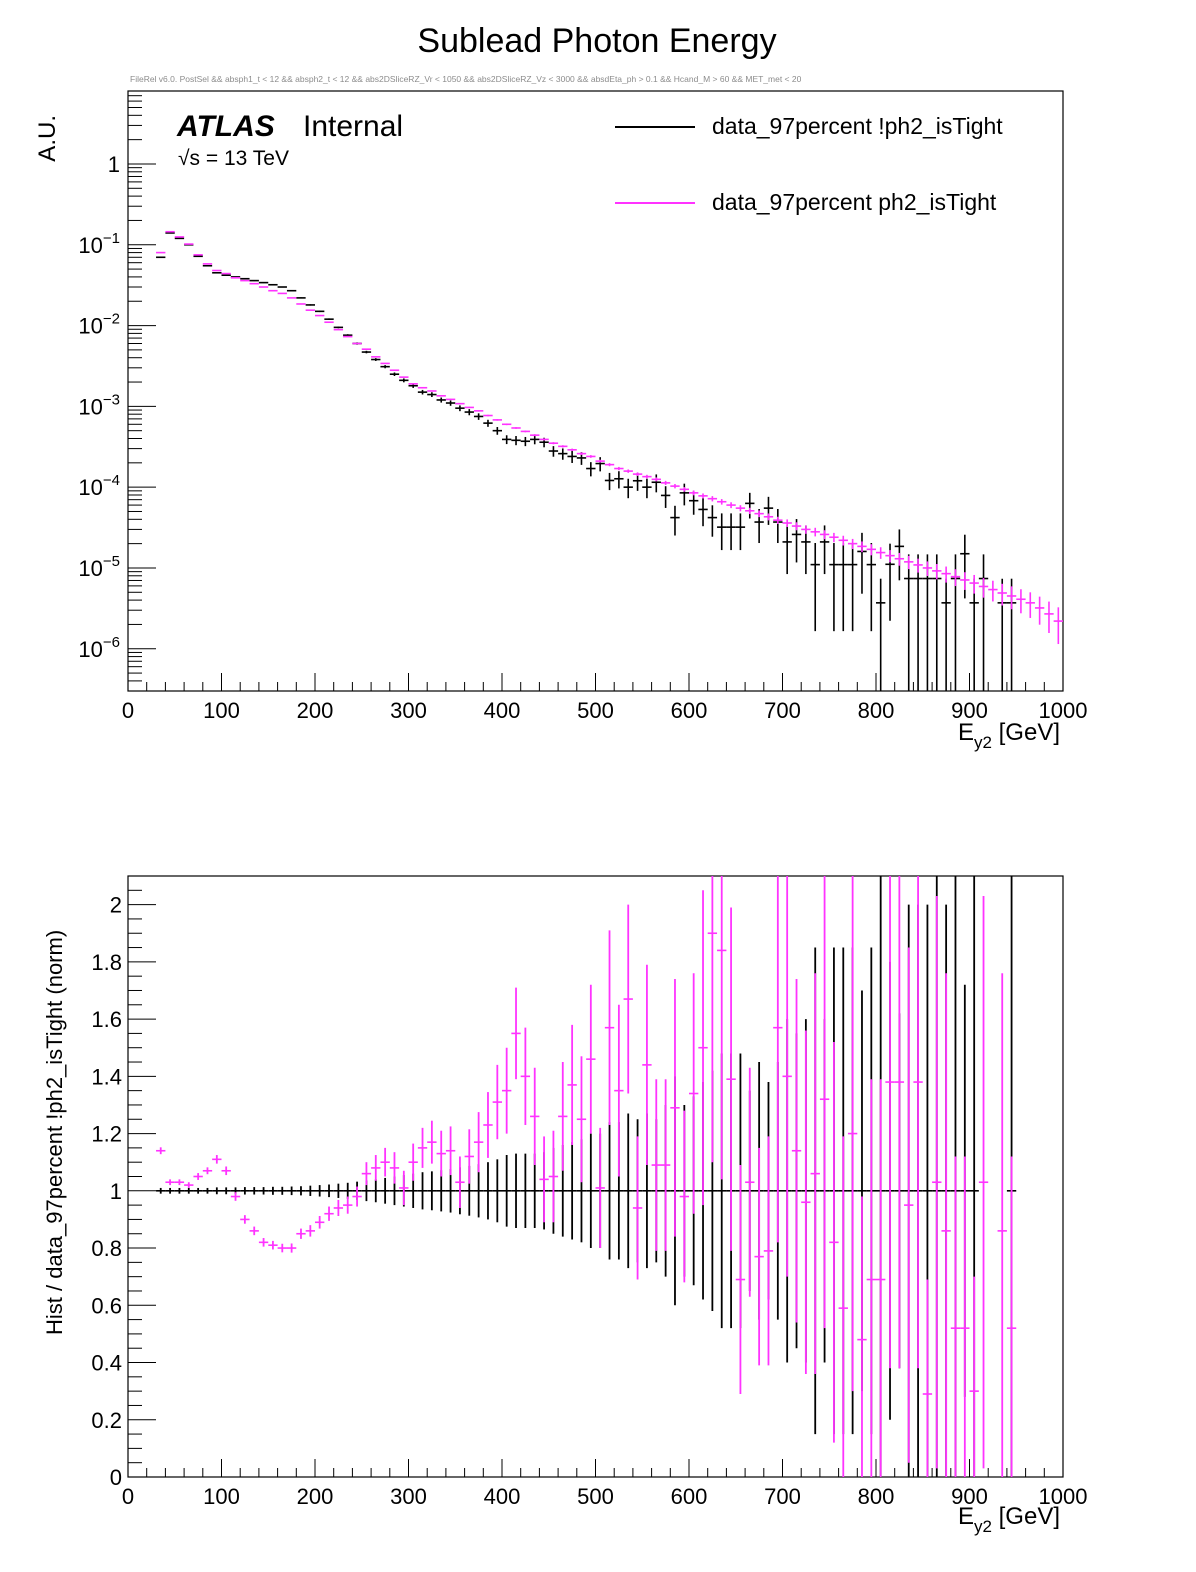  What do you see at coordinates (106, 1305) in the screenshot?
I see `bottom-y-tick-label: 0.6` at bounding box center [106, 1305].